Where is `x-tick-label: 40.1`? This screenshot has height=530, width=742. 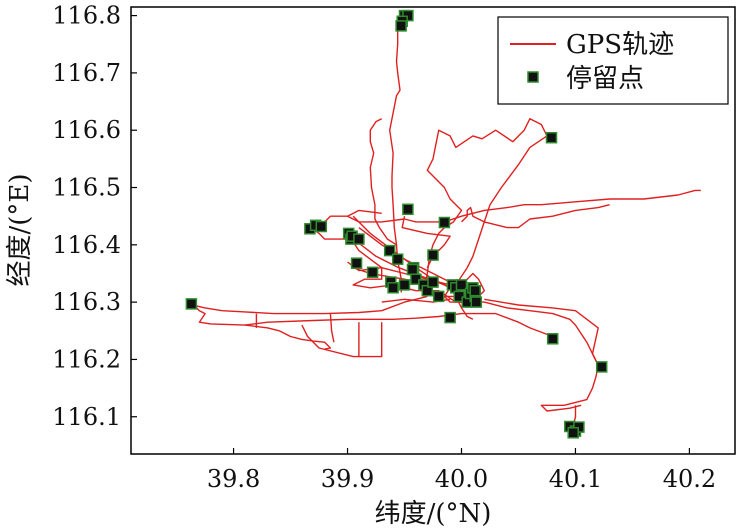
x-tick-label: 40.1 is located at coordinates (575, 479).